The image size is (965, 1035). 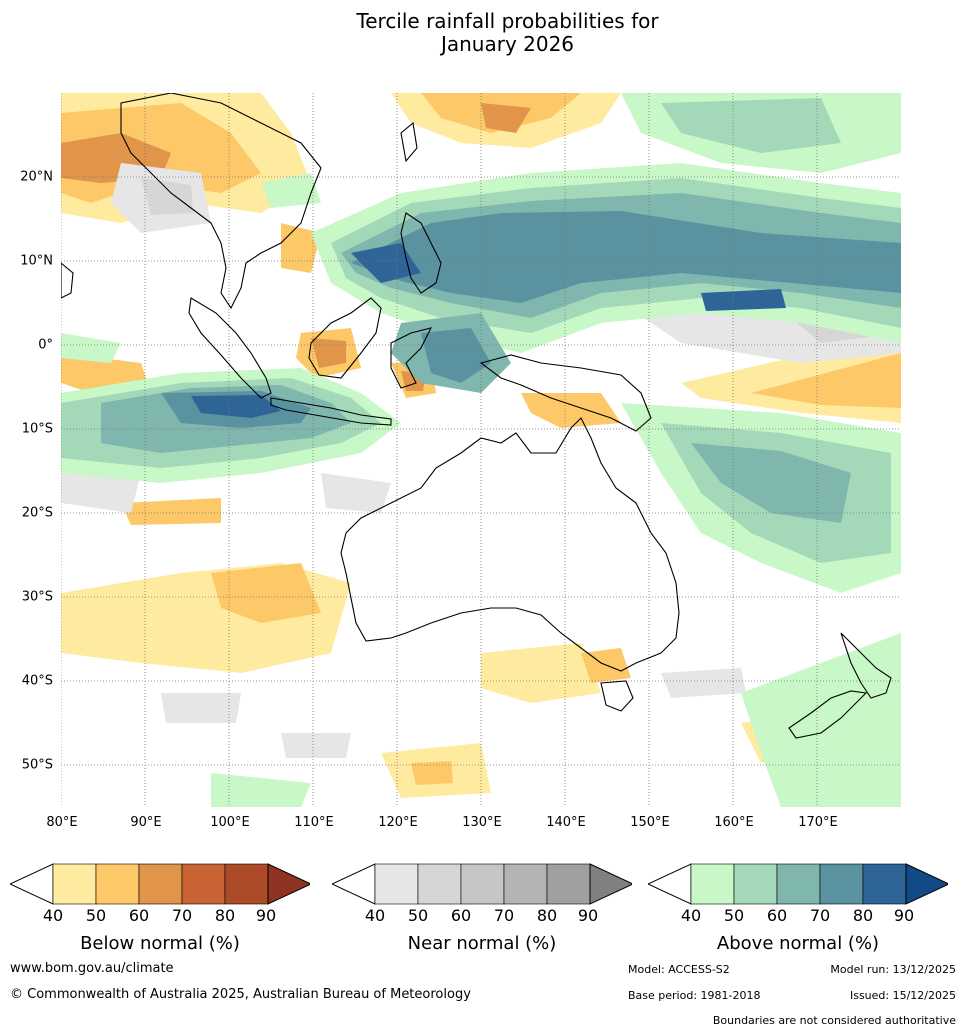 I want to click on colorbar-below-normal-swatches, so click(x=160, y=884).